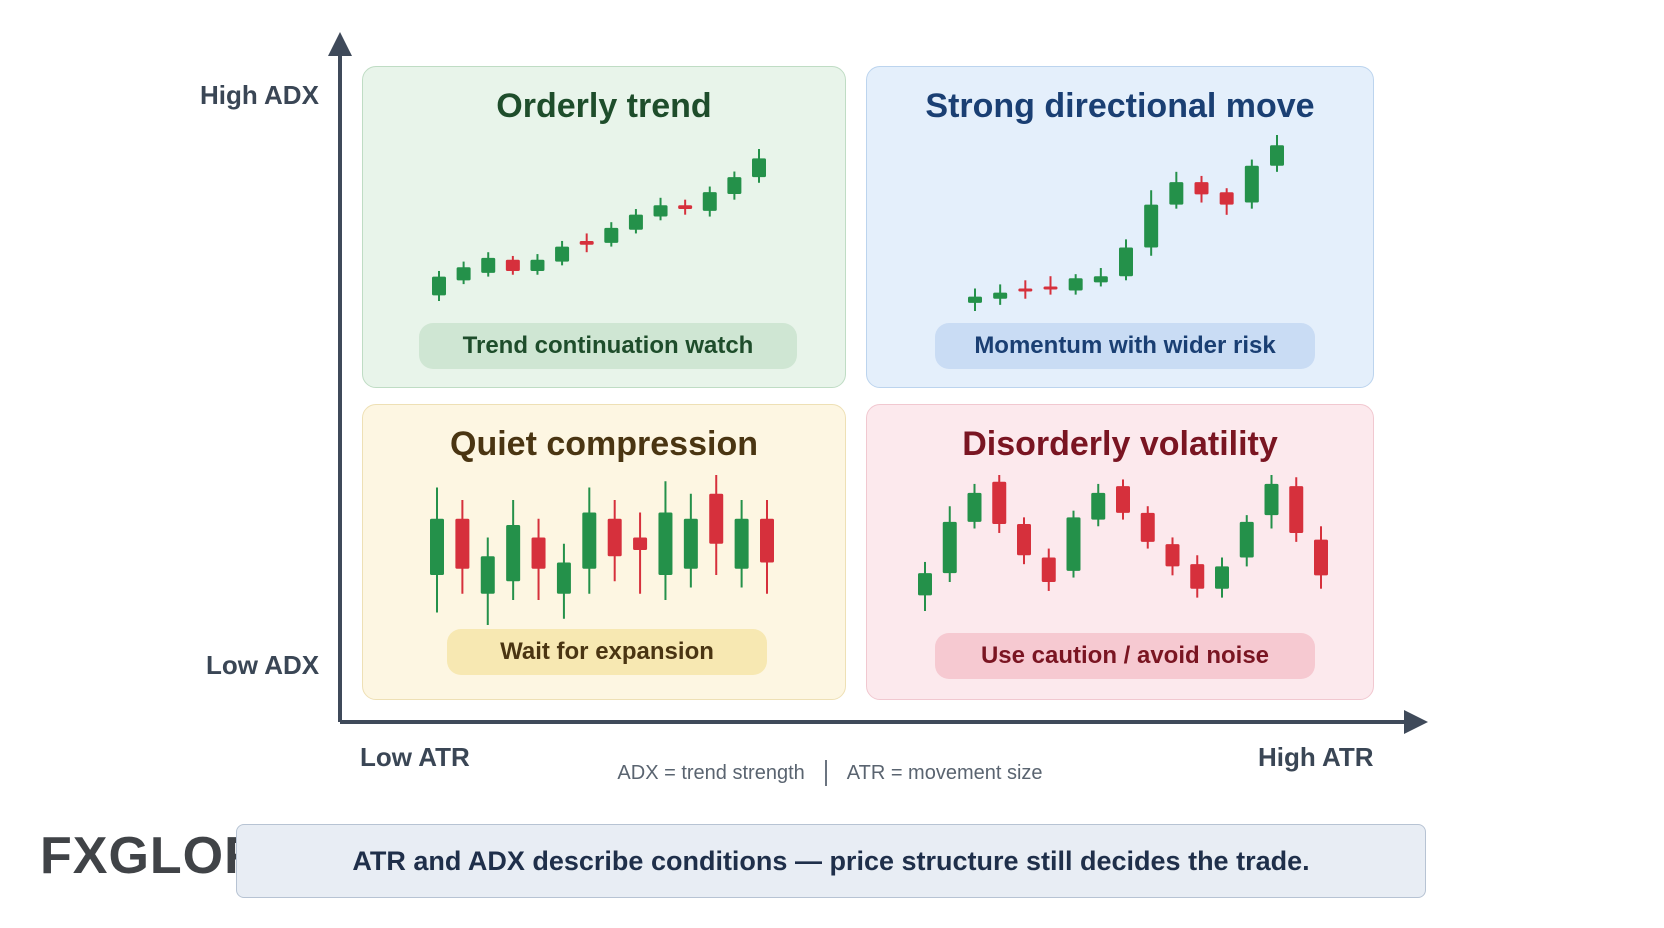  What do you see at coordinates (1120, 106) in the screenshot?
I see `quadrant-title: Strong directional move` at bounding box center [1120, 106].